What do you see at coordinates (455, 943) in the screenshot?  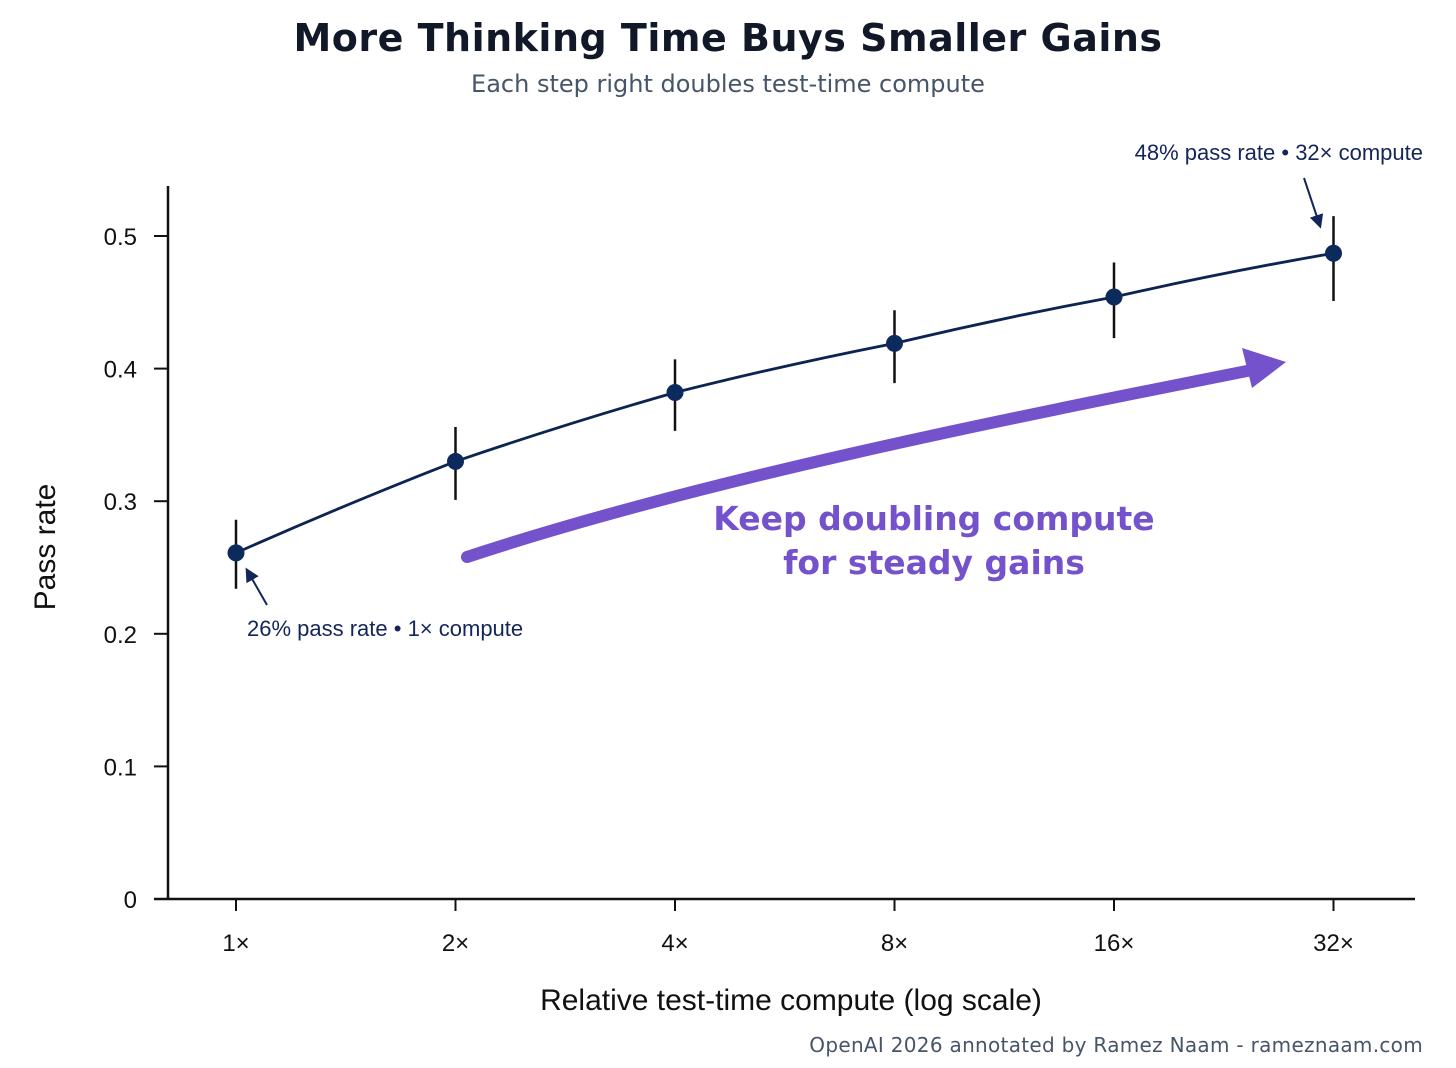 I see `x-tick-label: 2×` at bounding box center [455, 943].